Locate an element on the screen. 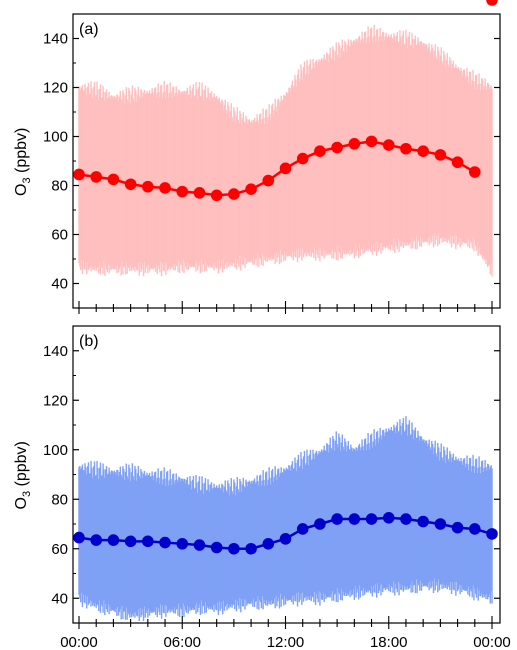 The image size is (517, 650). x-tick-label-b-4: 00:00 is located at coordinates (492, 642).